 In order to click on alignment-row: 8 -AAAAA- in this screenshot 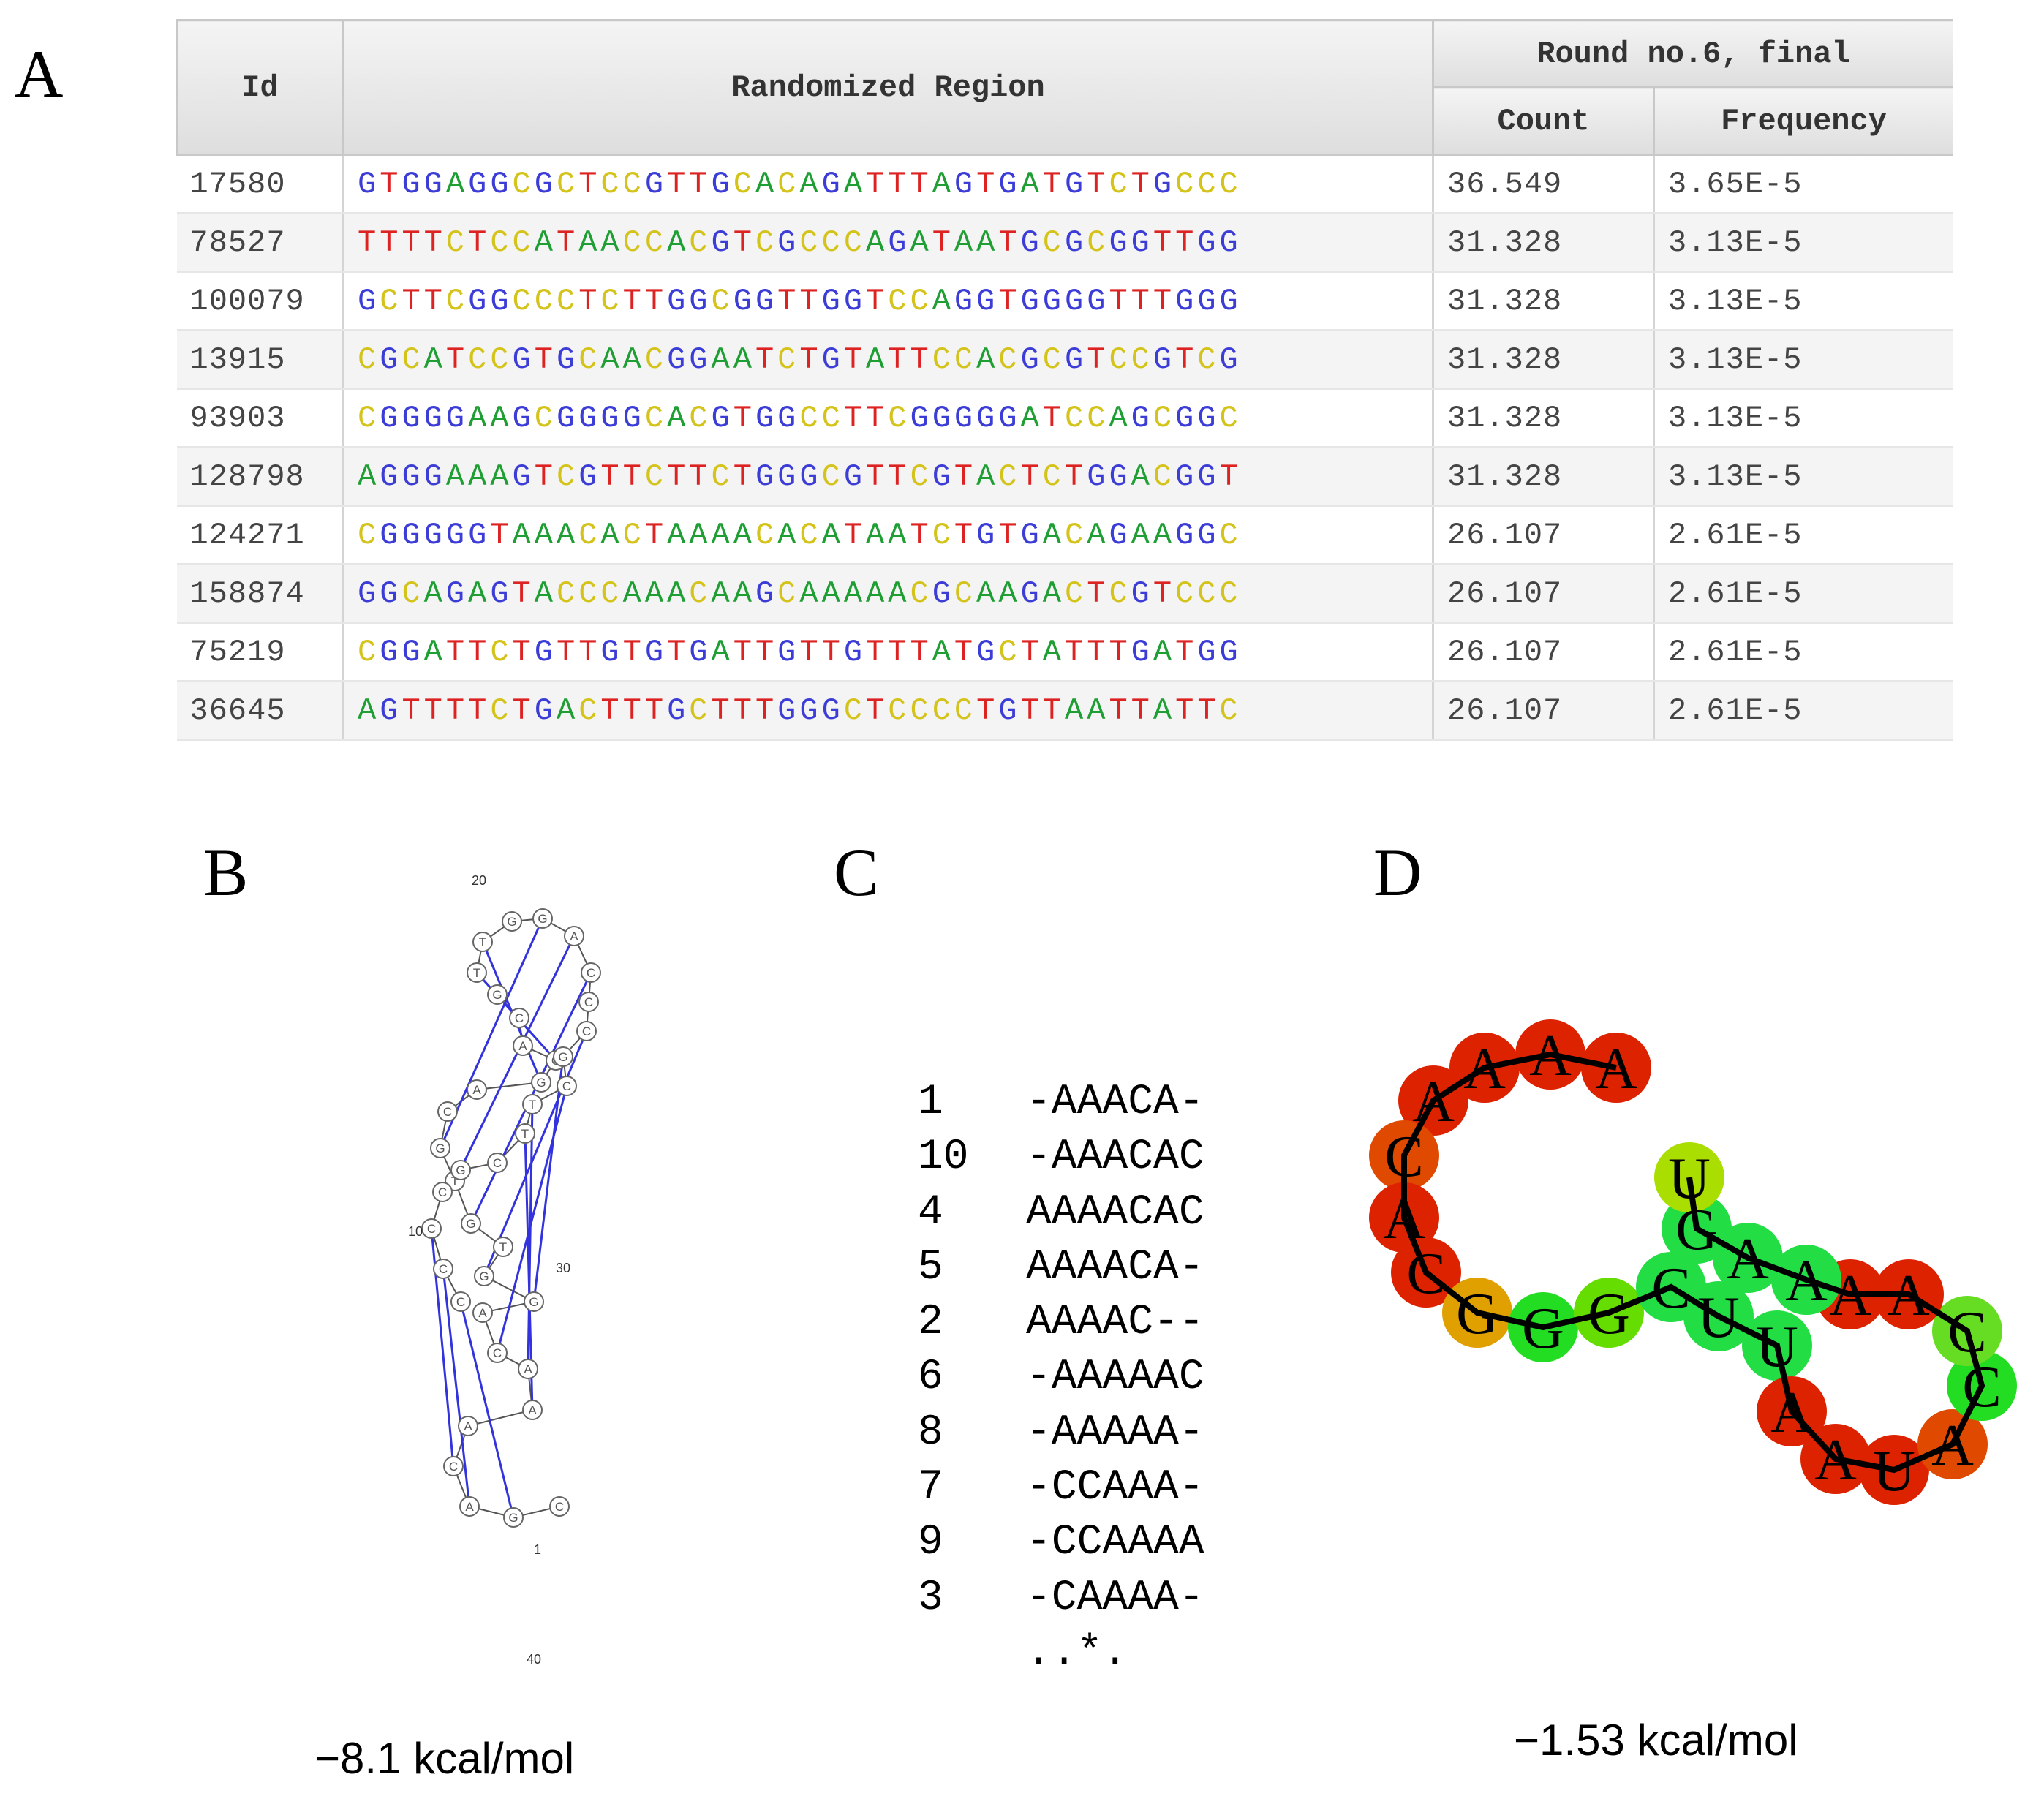, I will do `click(1061, 1433)`.